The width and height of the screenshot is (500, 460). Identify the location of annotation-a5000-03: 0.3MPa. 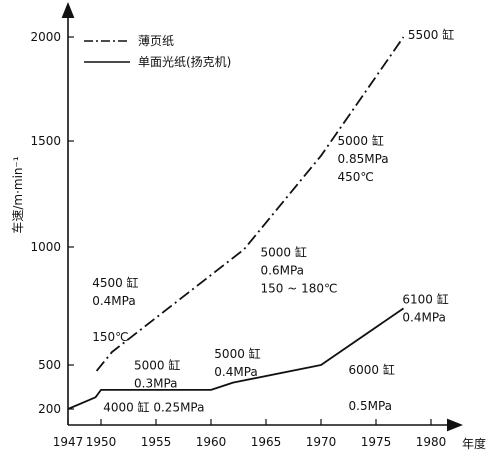
(156, 383).